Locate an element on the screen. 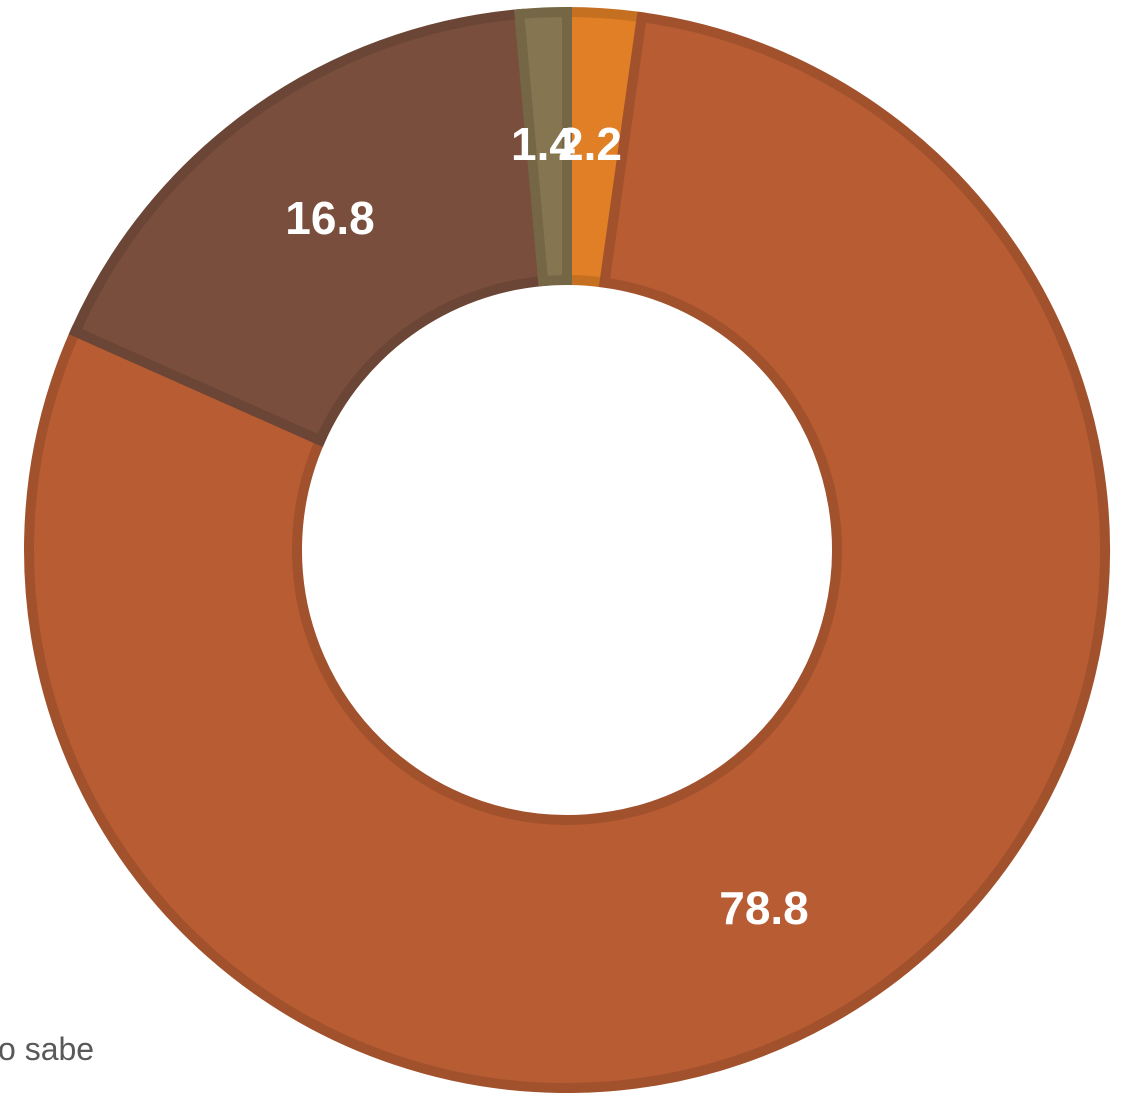  slice-value-label: 2.2 is located at coordinates (590, 144).